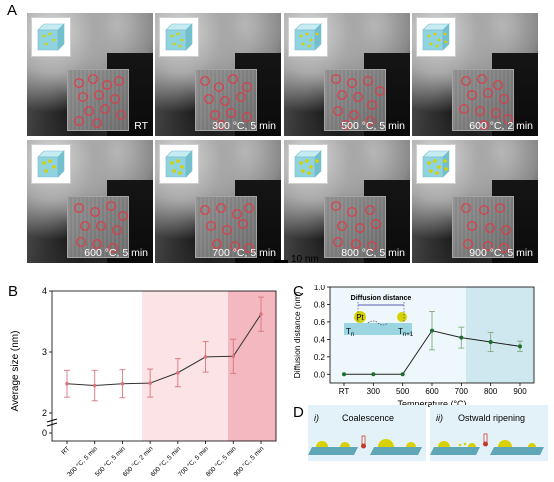 The height and width of the screenshot is (482, 554). Describe the element at coordinates (44, 433) in the screenshot. I see `y-tick-label: 0` at that location.